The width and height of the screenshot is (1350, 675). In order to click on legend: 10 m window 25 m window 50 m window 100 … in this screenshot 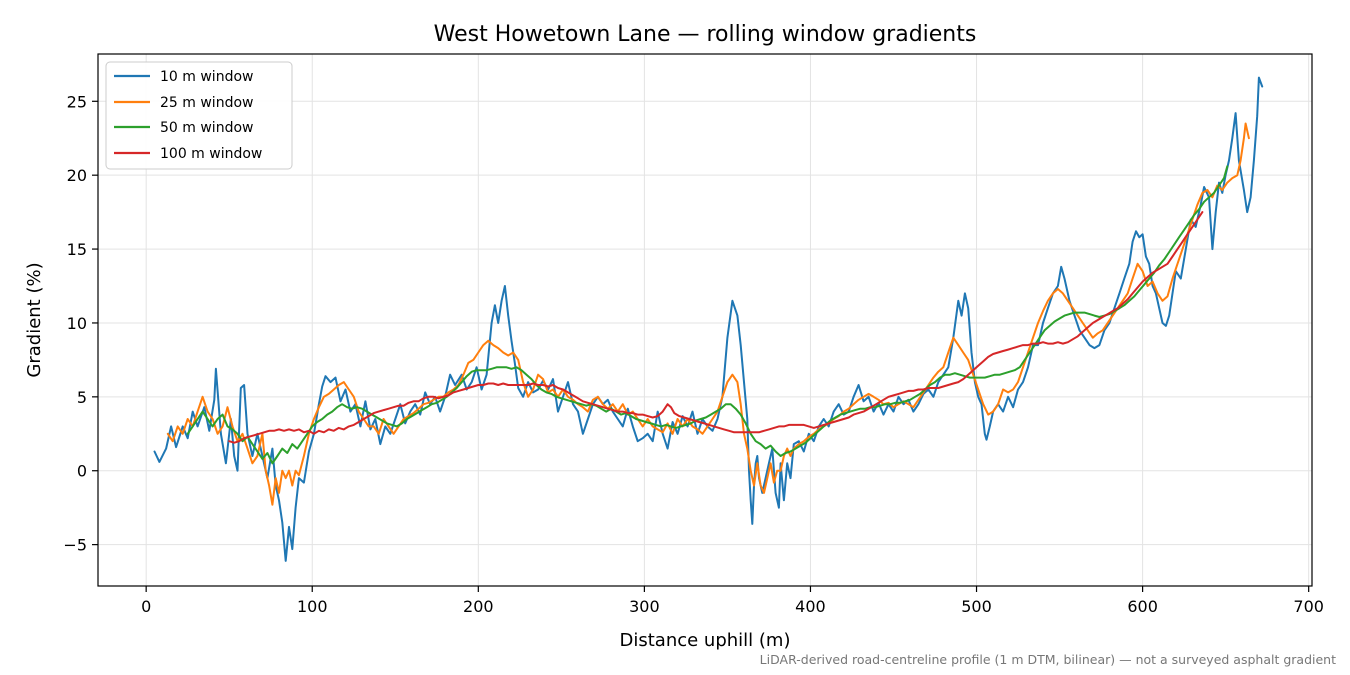, I will do `click(199, 115)`.